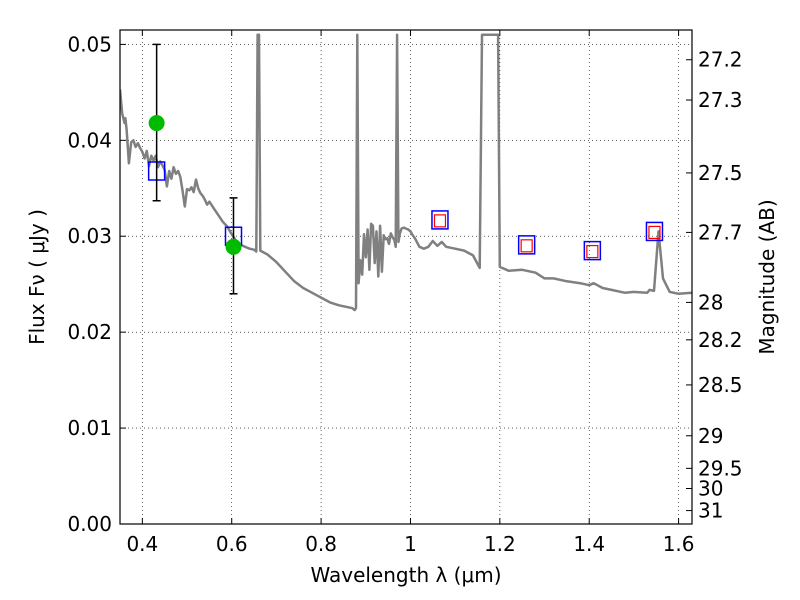  I want to click on right-tick-label: 28, so click(710, 302).